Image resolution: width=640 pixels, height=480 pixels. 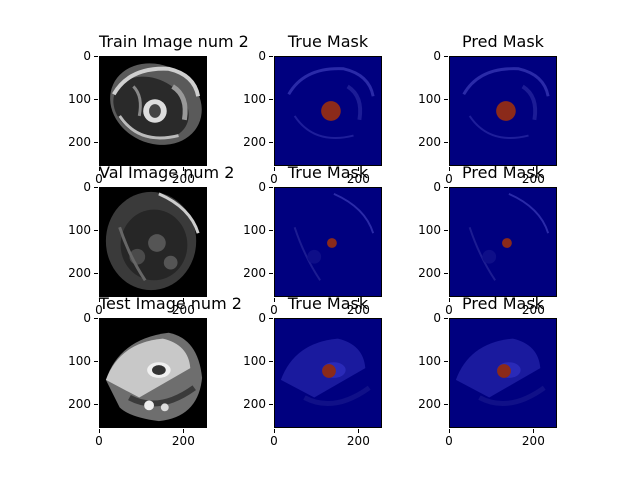 I want to click on image-frame, so click(x=153, y=111).